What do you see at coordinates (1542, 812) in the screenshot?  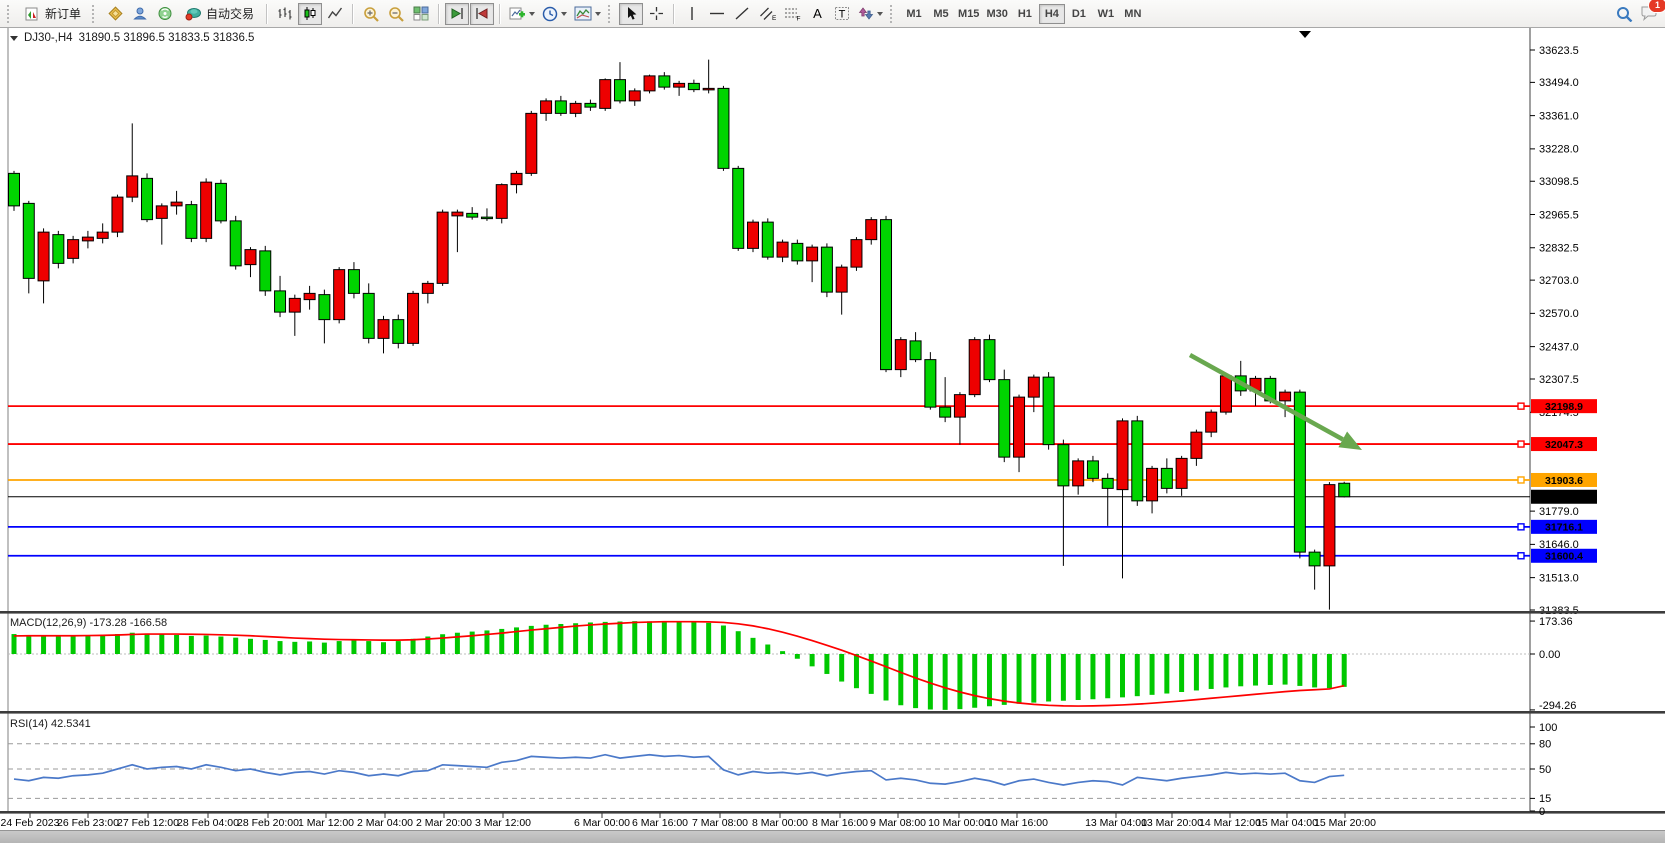 I see `rsi-axis-tick-label: 0` at bounding box center [1542, 812].